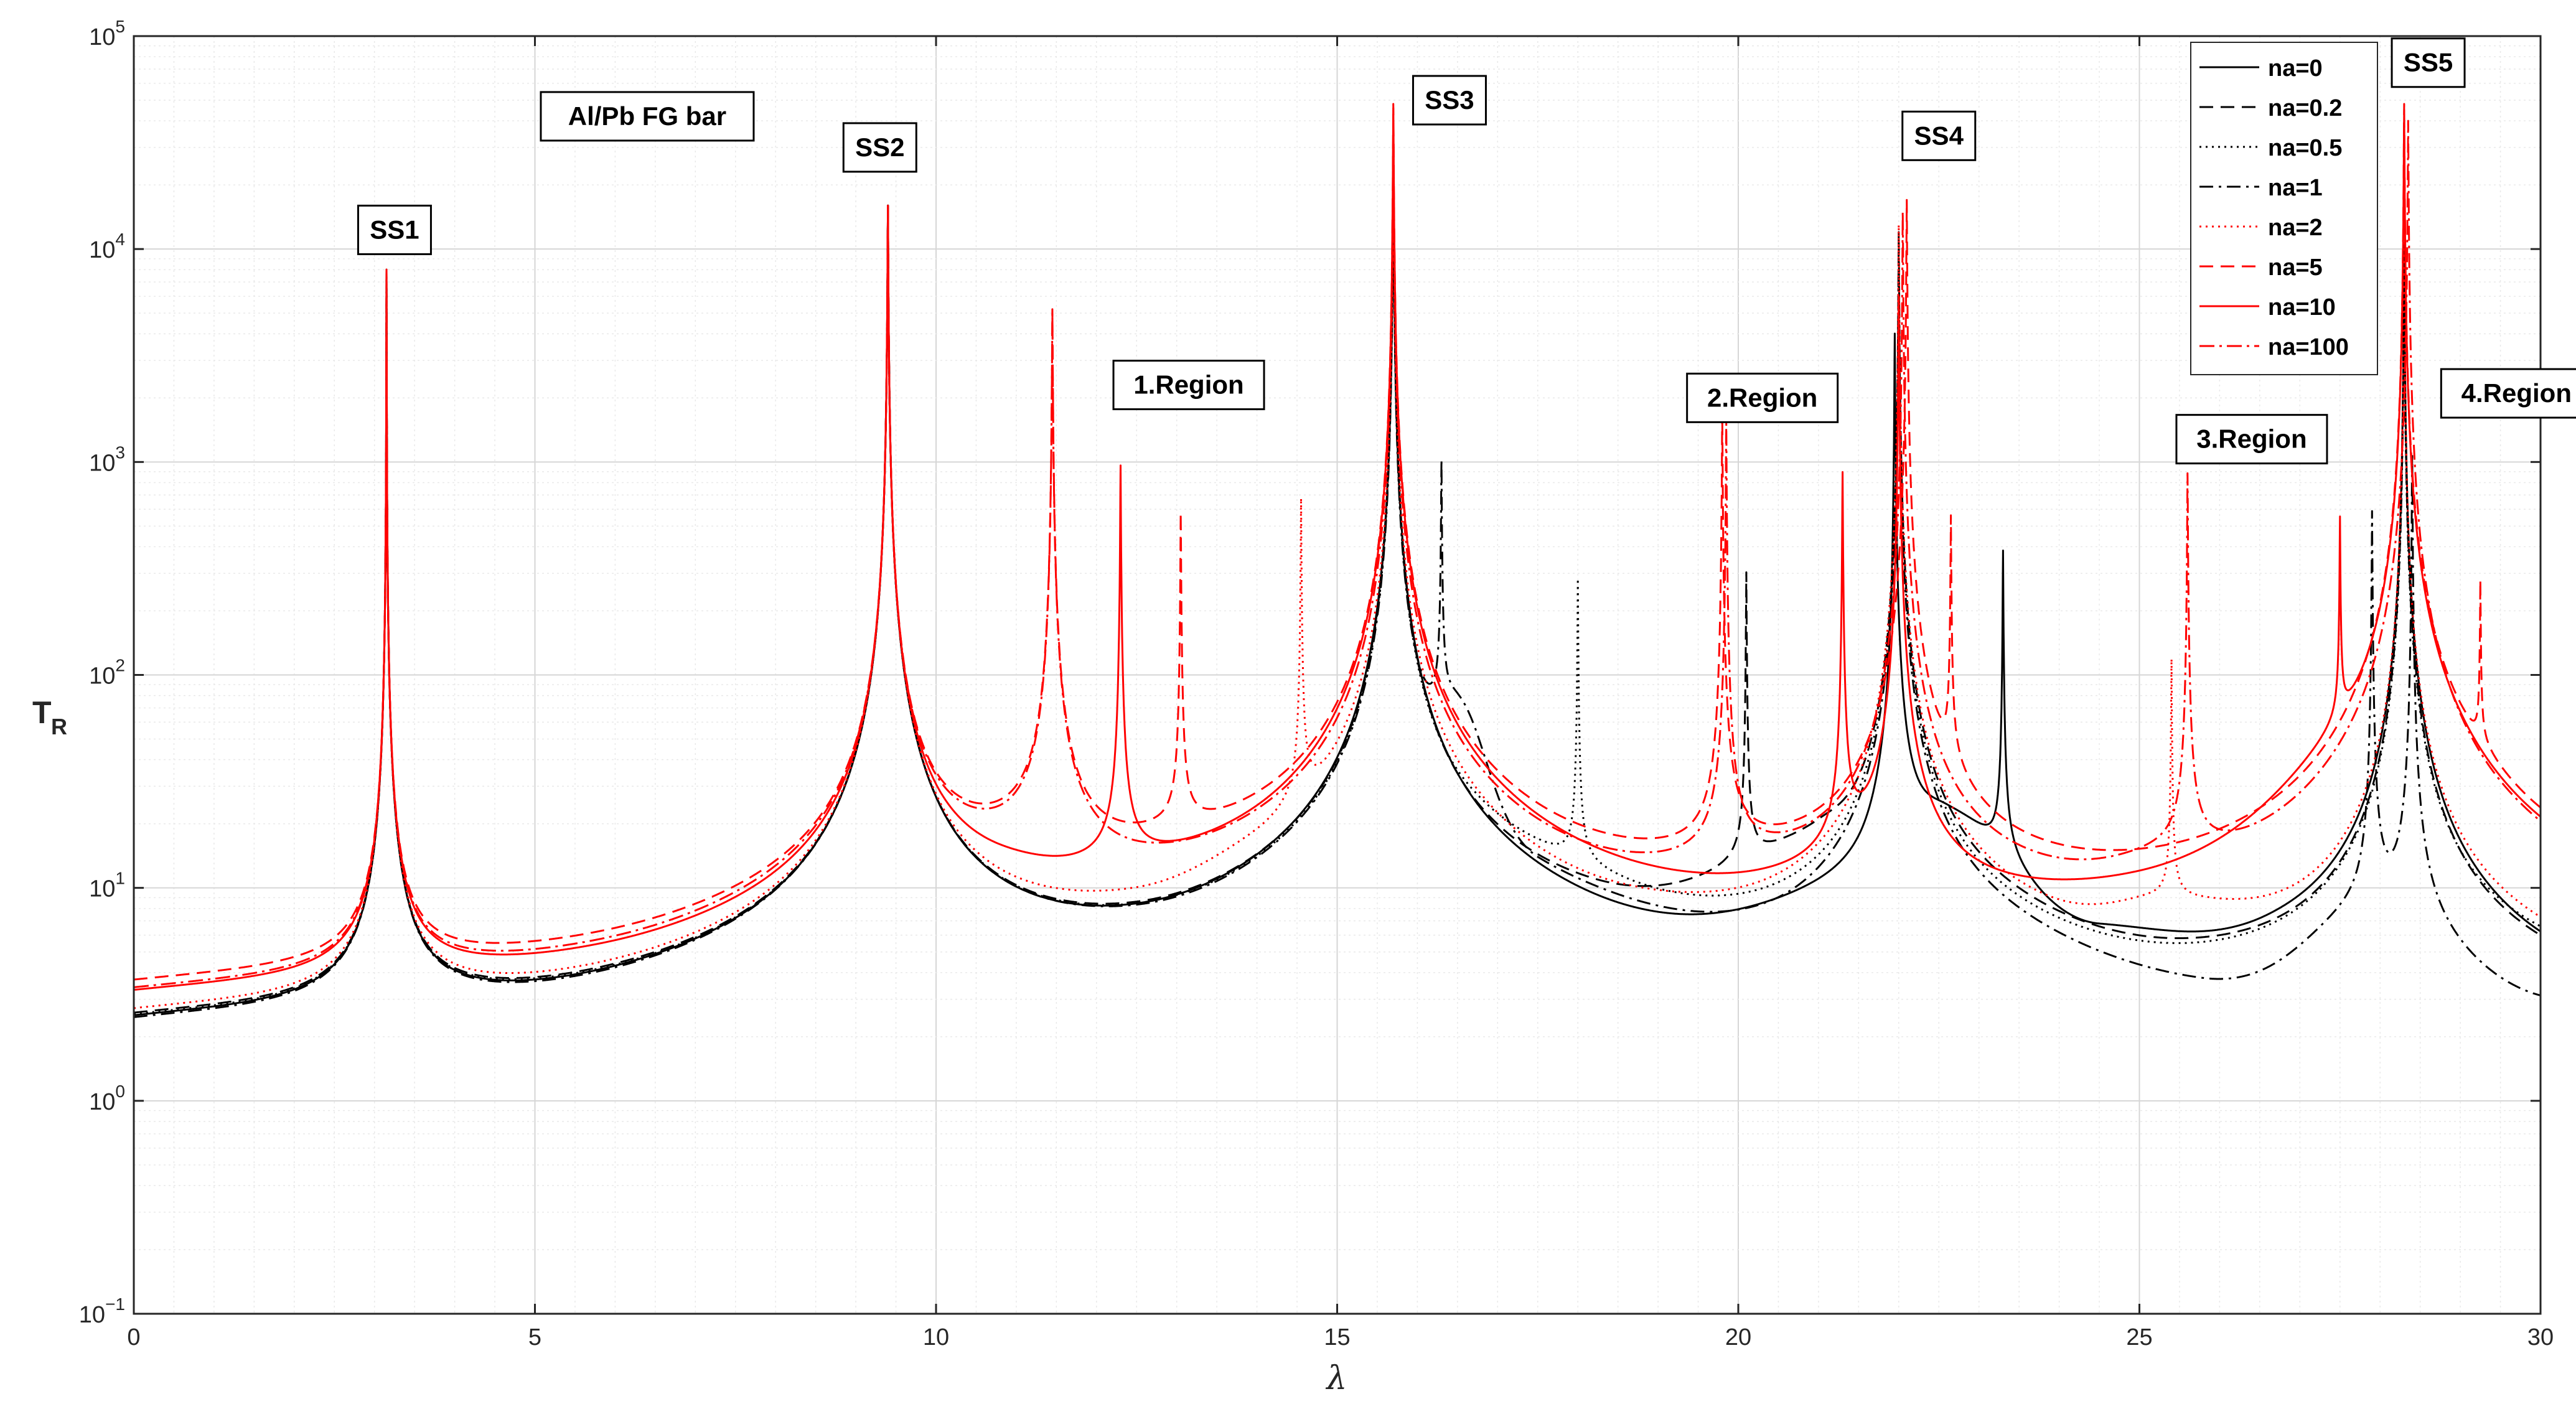 The image size is (2576, 1404). What do you see at coordinates (534, 1337) in the screenshot?
I see `x-tick-label: 5` at bounding box center [534, 1337].